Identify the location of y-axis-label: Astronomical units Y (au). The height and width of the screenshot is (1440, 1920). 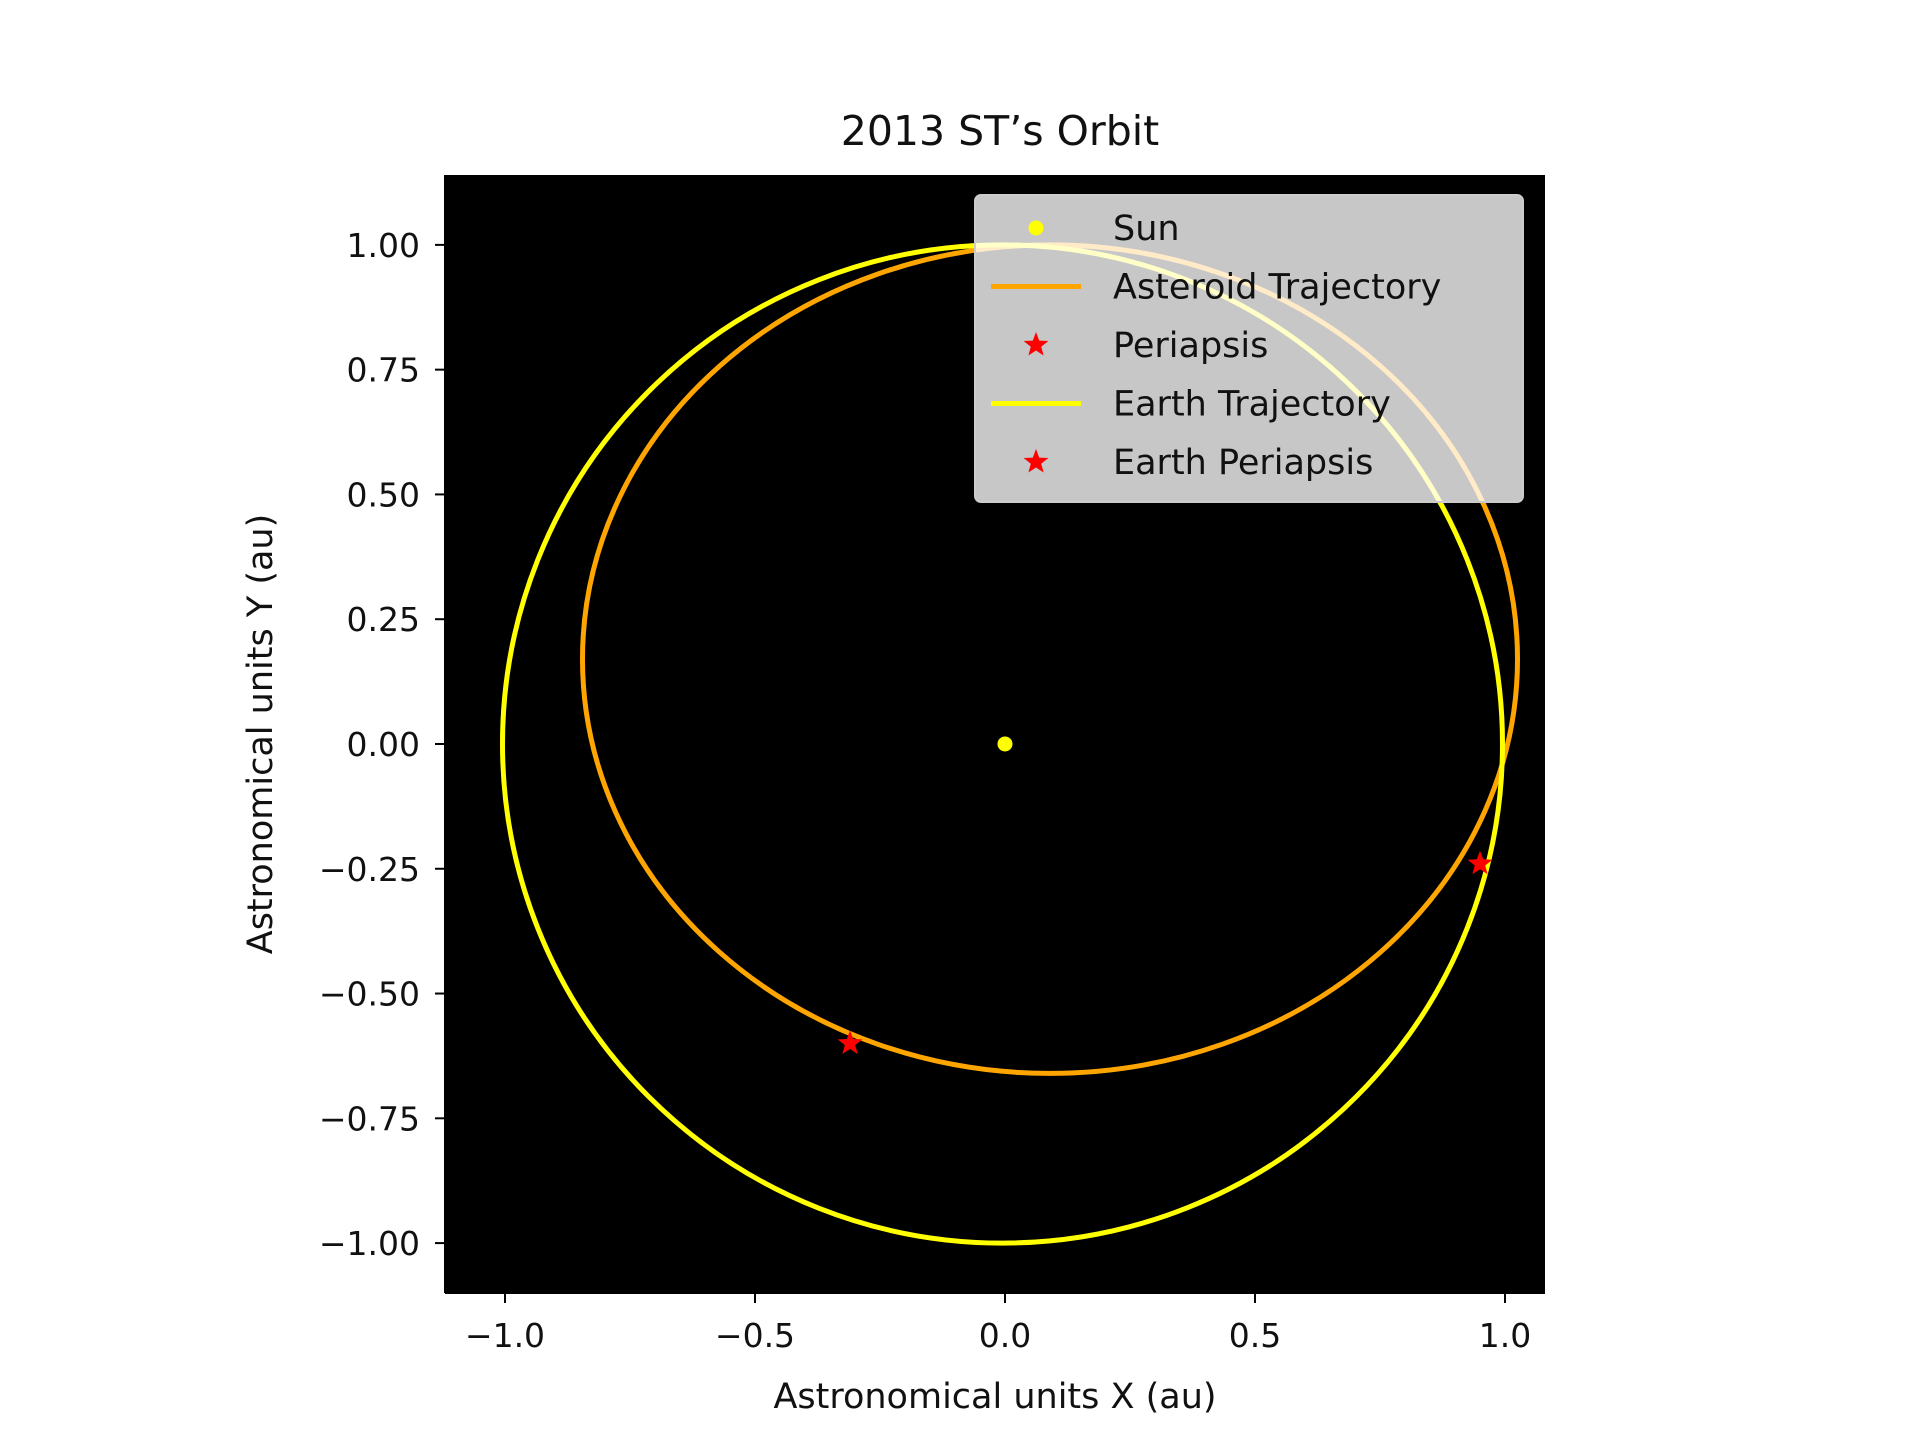
(261, 734).